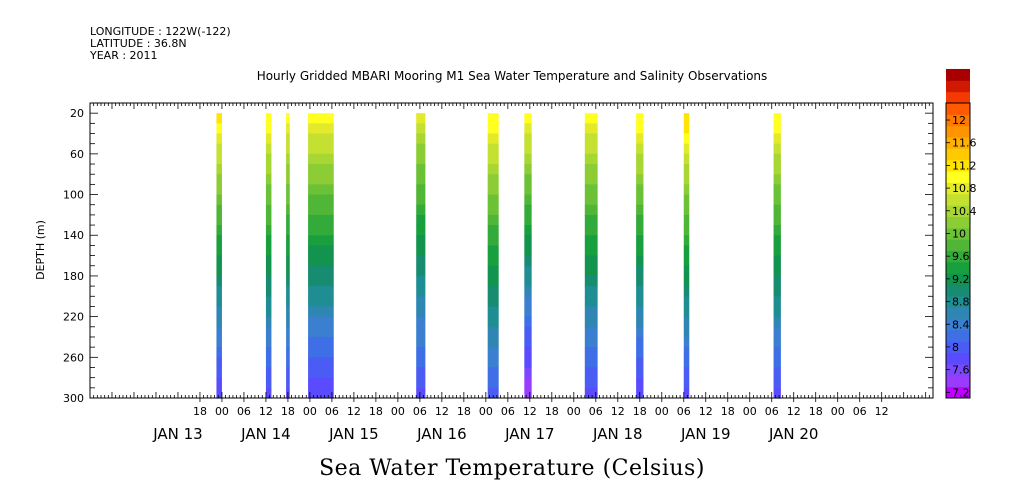  I want to click on colorbar-label: 10.4, so click(964, 211).